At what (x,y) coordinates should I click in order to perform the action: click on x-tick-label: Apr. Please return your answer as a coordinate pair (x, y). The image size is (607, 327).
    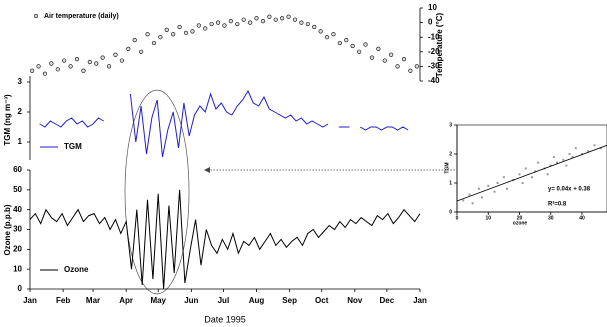
    Looking at the image, I should click on (126, 300).